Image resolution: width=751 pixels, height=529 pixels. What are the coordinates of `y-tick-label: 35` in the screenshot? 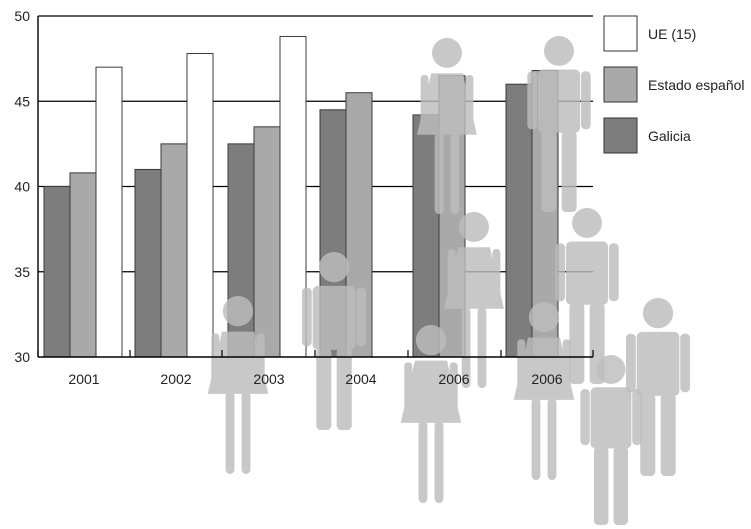 It's located at (22, 272).